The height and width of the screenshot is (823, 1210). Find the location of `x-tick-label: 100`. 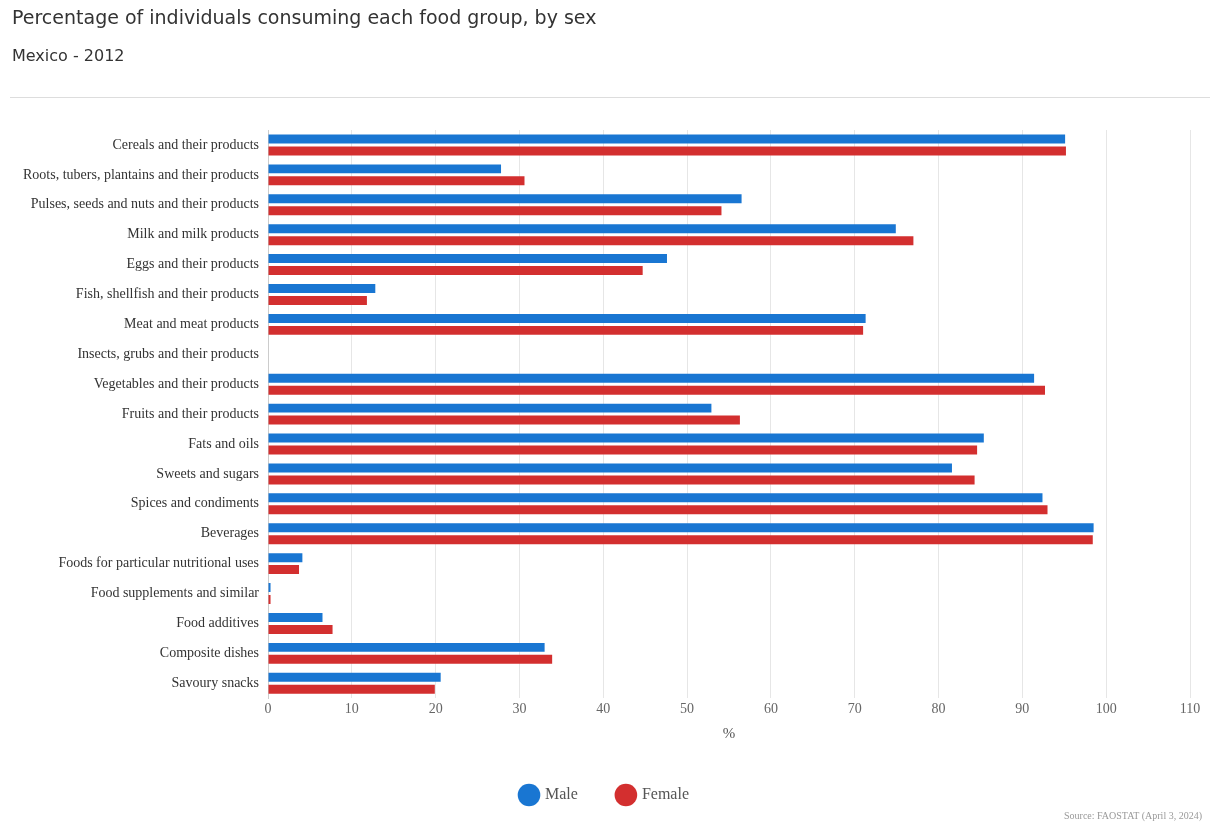

x-tick-label: 100 is located at coordinates (1106, 709).